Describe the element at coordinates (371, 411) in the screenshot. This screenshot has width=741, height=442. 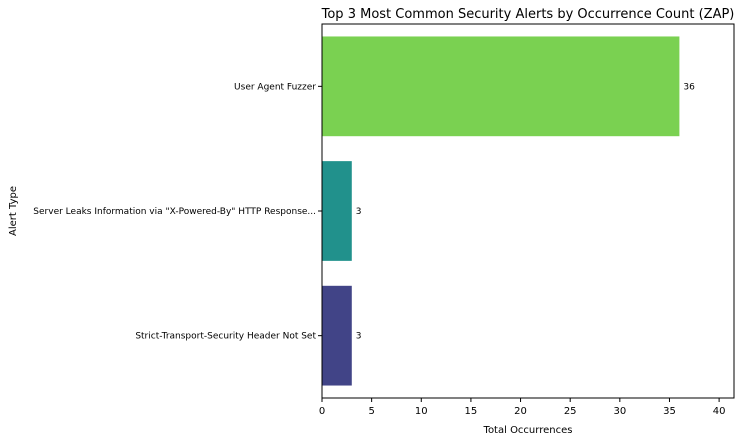
I see `x-tick-label-5: 5` at that location.